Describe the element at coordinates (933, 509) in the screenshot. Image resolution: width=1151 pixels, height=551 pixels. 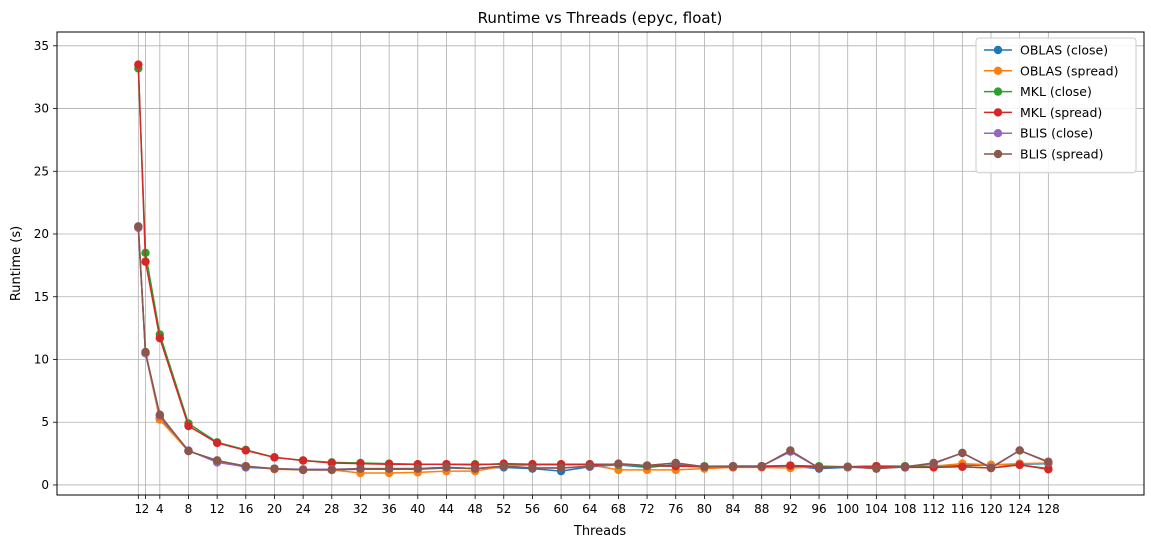
I see `x-tick-label: 112` at that location.